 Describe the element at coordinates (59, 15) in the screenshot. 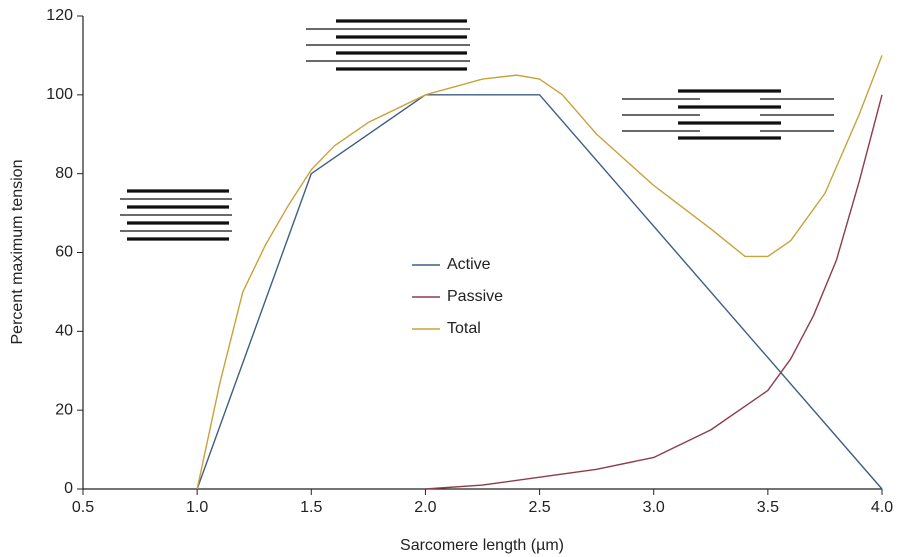

I see `y-tick-label: 120` at that location.